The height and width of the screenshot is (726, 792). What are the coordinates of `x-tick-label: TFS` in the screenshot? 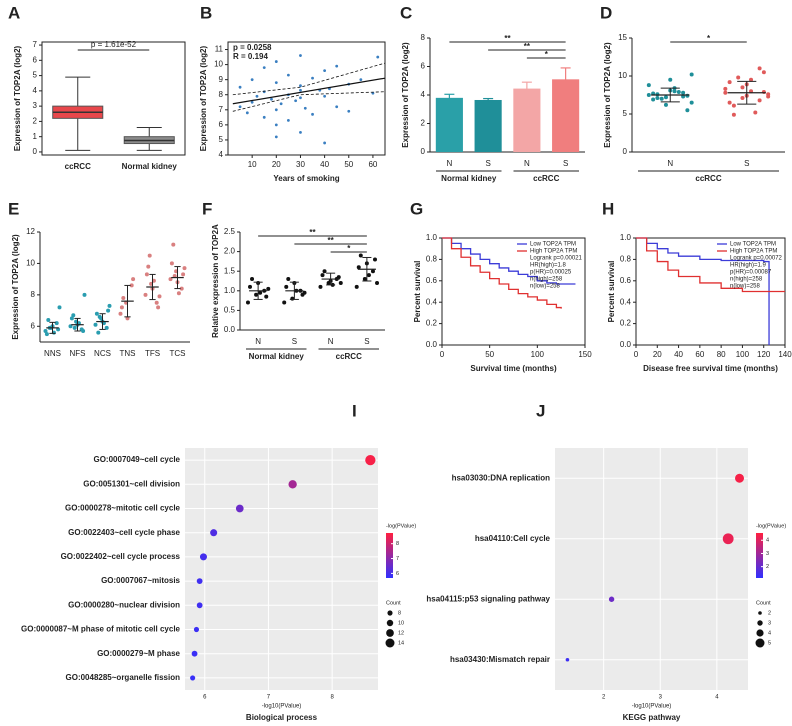 It's located at (152, 353).